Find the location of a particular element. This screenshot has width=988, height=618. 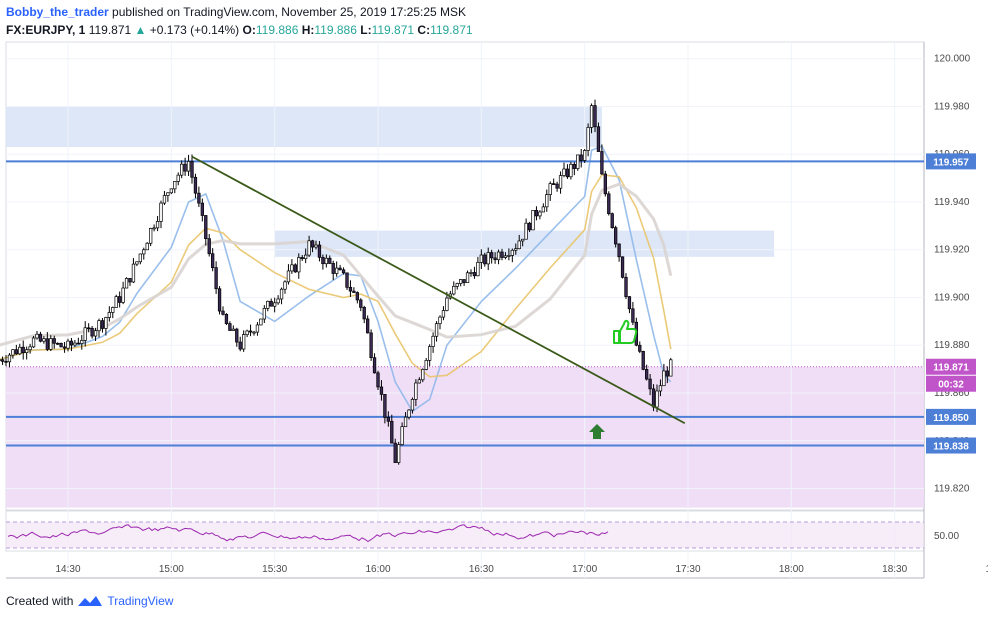

up-arrow-icon: ▲ is located at coordinates (140, 30).